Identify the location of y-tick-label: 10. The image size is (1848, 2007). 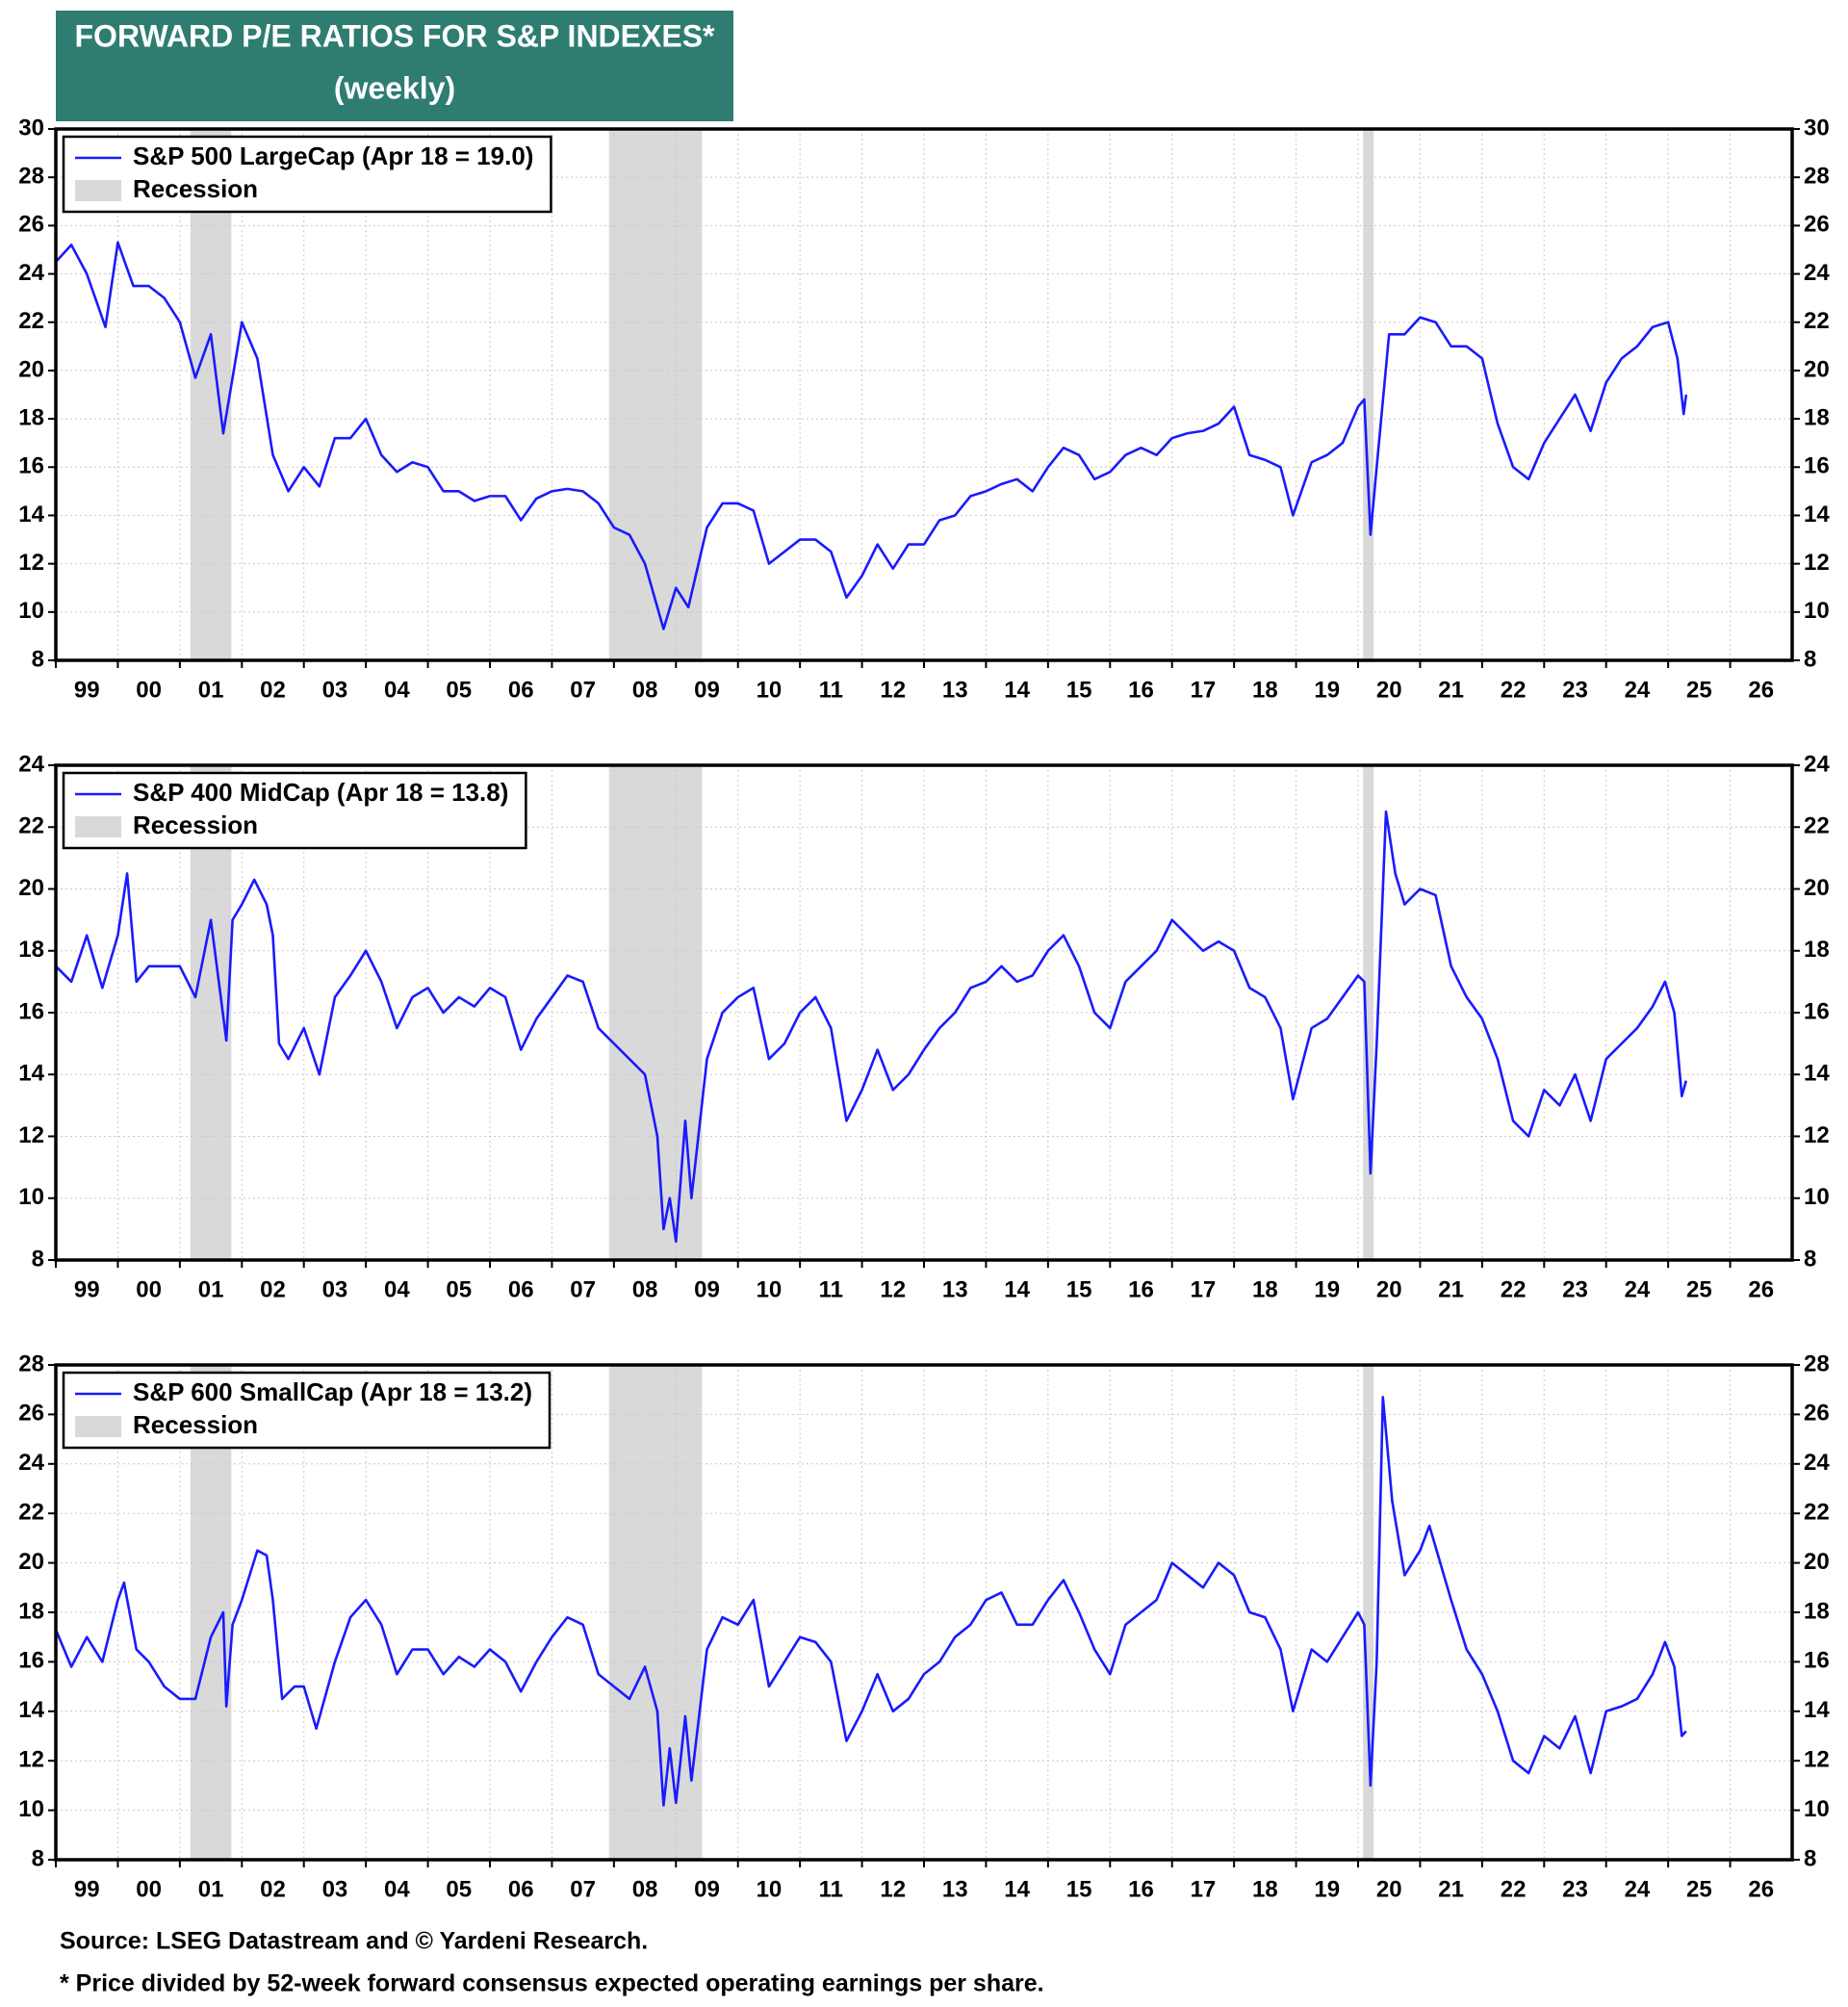
(31, 1197).